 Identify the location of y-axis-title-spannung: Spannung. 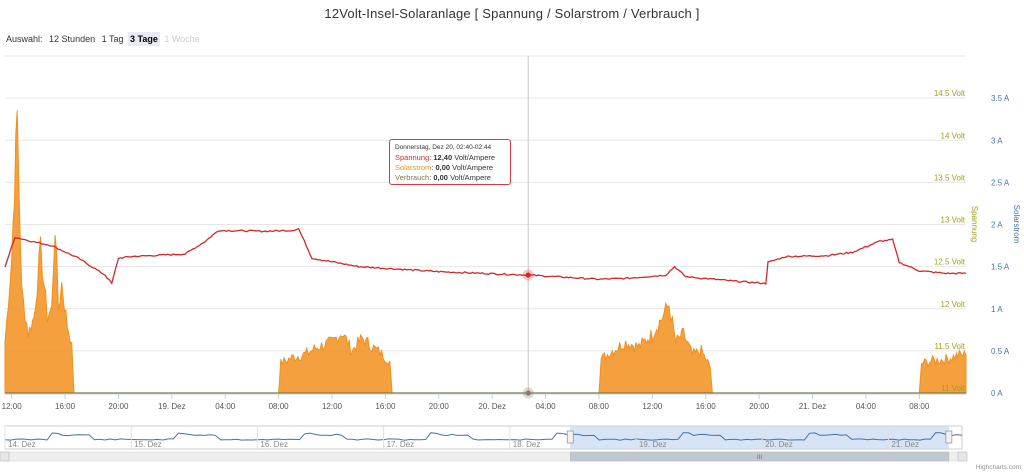
(974, 224).